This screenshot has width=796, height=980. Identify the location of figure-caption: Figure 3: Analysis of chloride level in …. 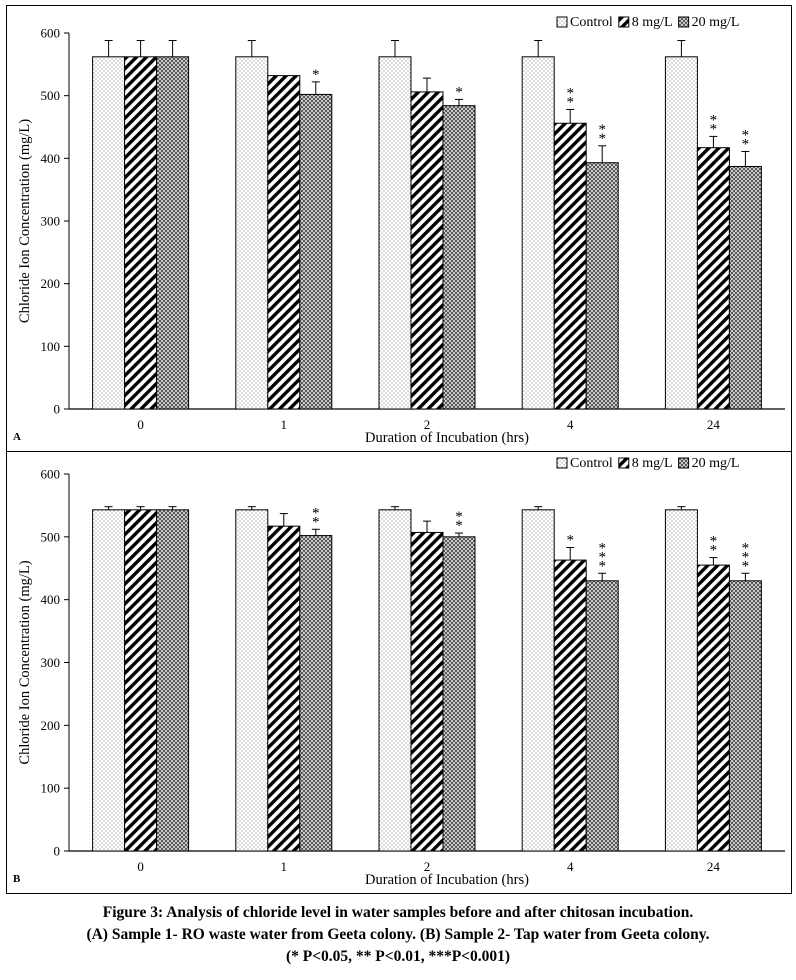
(398, 935).